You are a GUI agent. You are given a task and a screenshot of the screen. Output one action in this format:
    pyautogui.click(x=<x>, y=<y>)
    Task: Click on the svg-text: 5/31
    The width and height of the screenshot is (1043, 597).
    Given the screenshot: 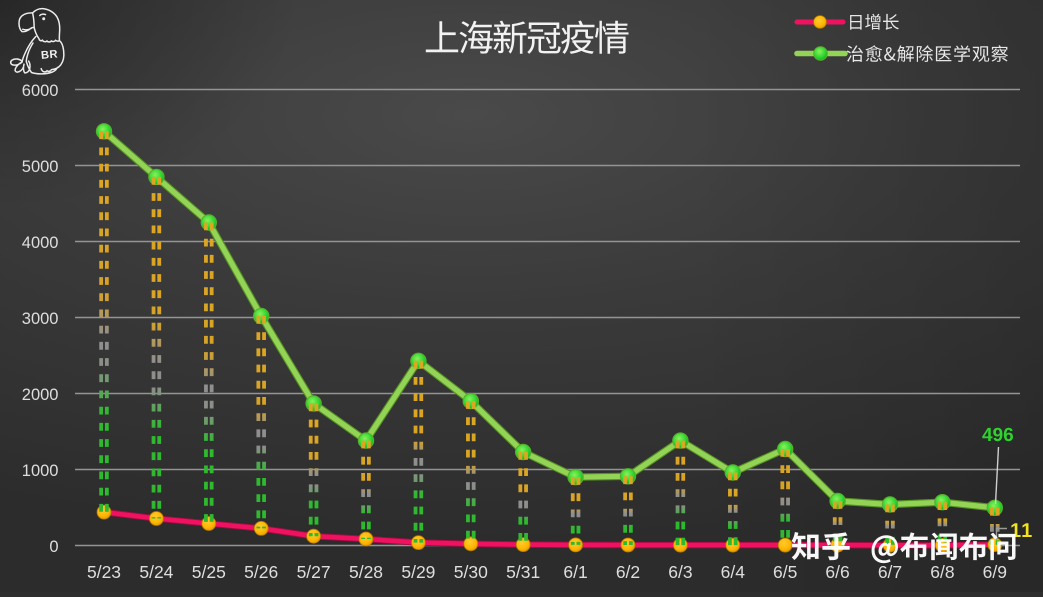 What is the action you would take?
    pyautogui.click(x=523, y=572)
    